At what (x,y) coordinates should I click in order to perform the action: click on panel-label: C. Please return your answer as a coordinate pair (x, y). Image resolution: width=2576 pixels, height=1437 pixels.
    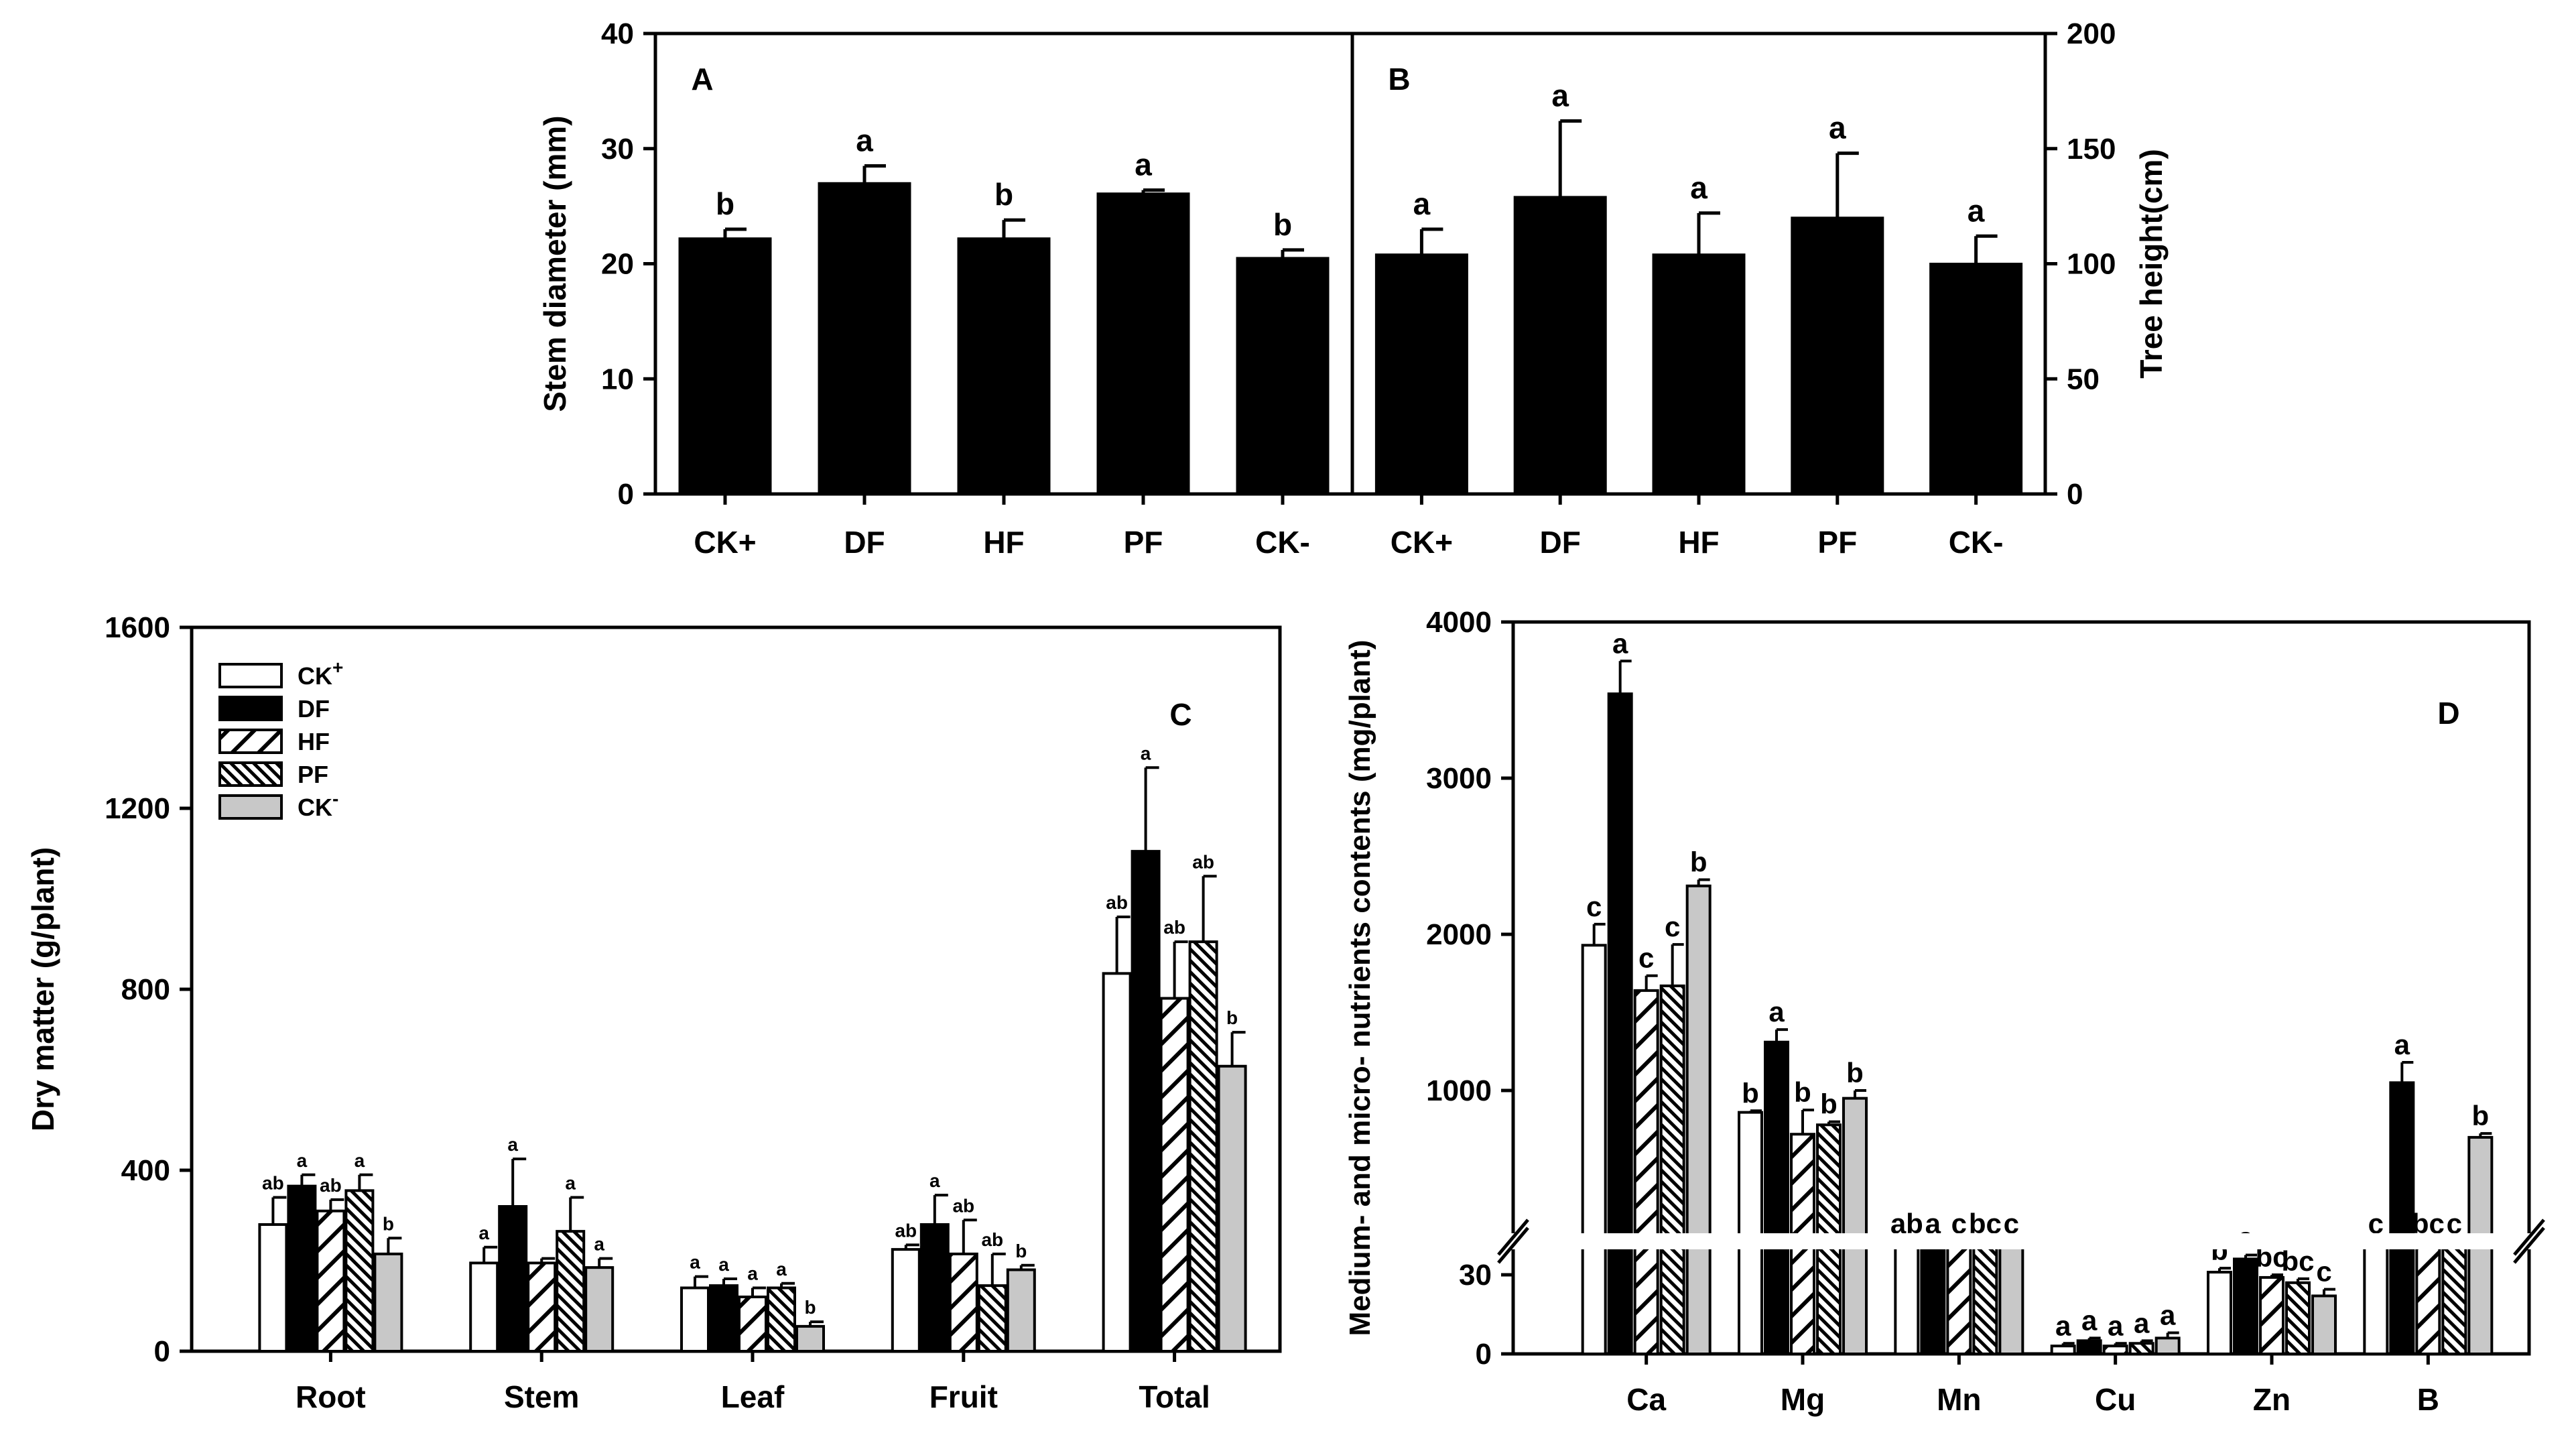
    Looking at the image, I should click on (1180, 714).